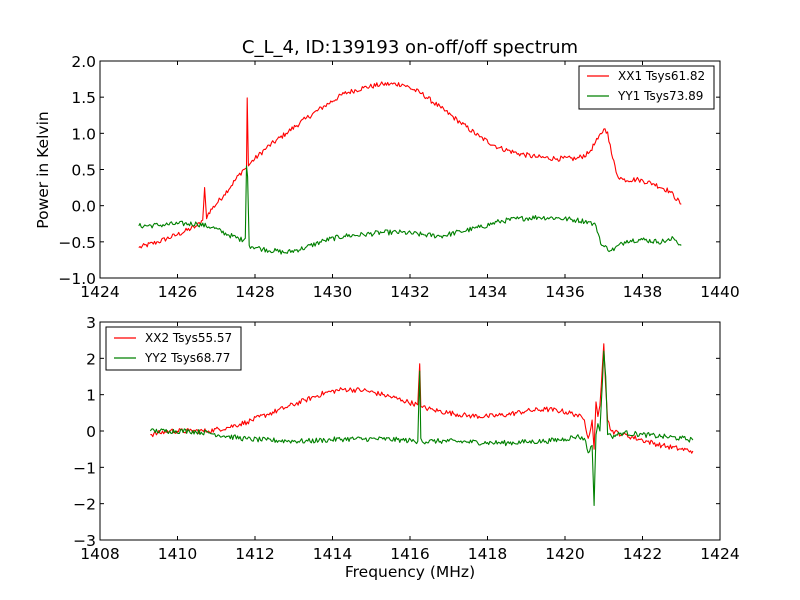 Image resolution: width=800 pixels, height=600 pixels. I want to click on series-line-yy1, so click(410, 210).